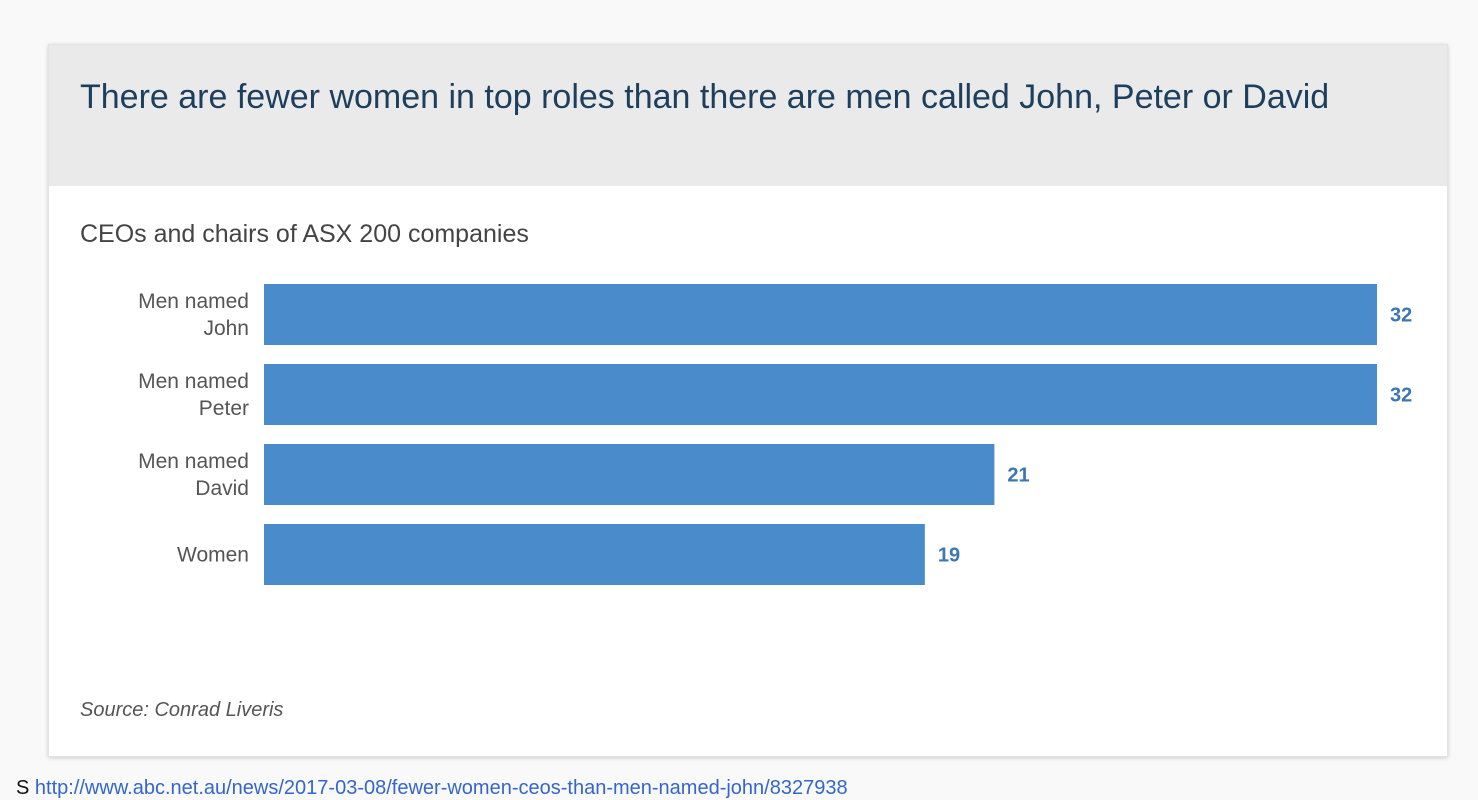 The width and height of the screenshot is (1478, 800). I want to click on category-label-line: Women, so click(213, 555).